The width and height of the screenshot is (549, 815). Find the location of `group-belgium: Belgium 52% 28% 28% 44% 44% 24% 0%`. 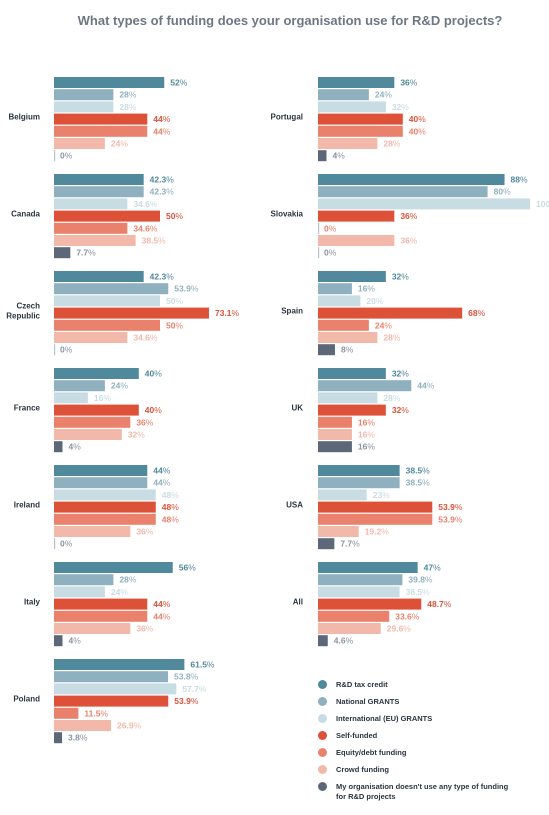

group-belgium: Belgium 52% 28% 28% 44% 44% 24% 0% is located at coordinates (98, 119).